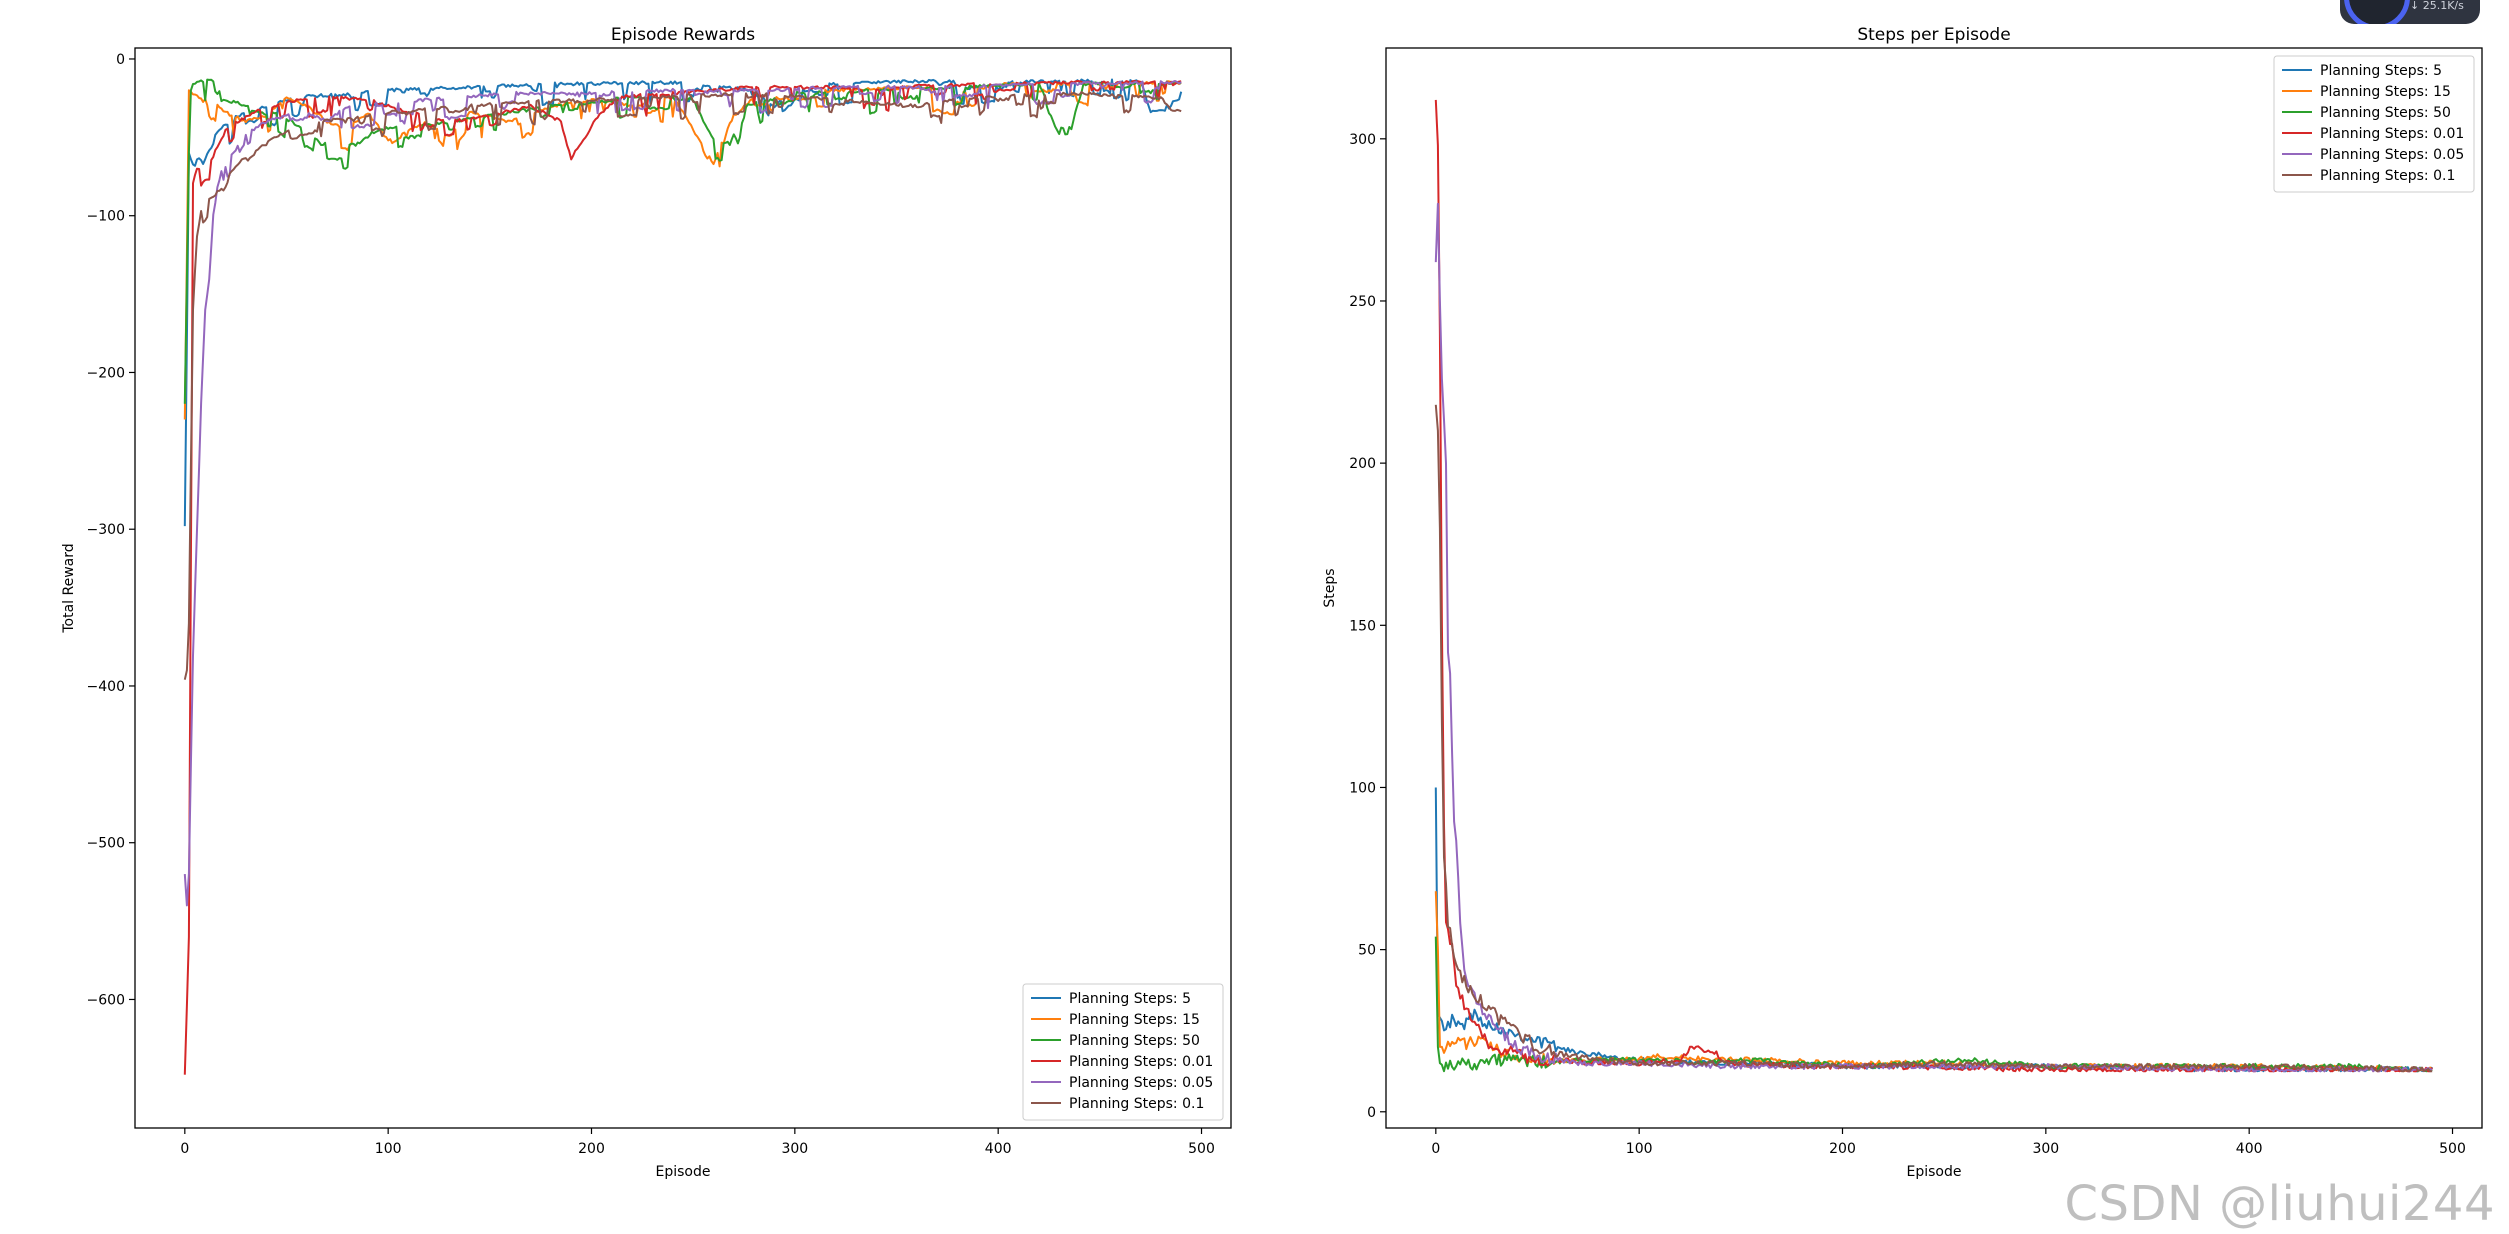 Image resolution: width=2509 pixels, height=1234 pixels. Describe the element at coordinates (2437, 6) in the screenshot. I see `network-speed-text: ↓ 25.1K/s` at that location.